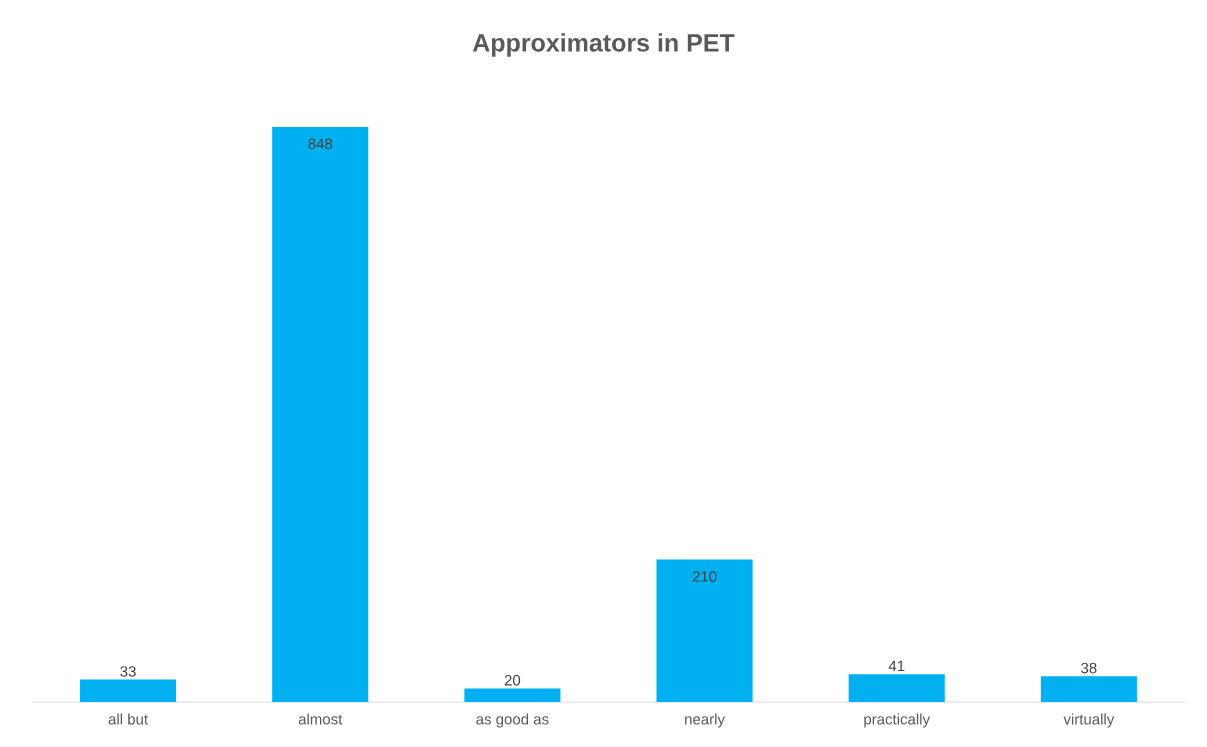 The height and width of the screenshot is (747, 1207). What do you see at coordinates (1089, 720) in the screenshot?
I see `x-tick-label: virtually` at bounding box center [1089, 720].